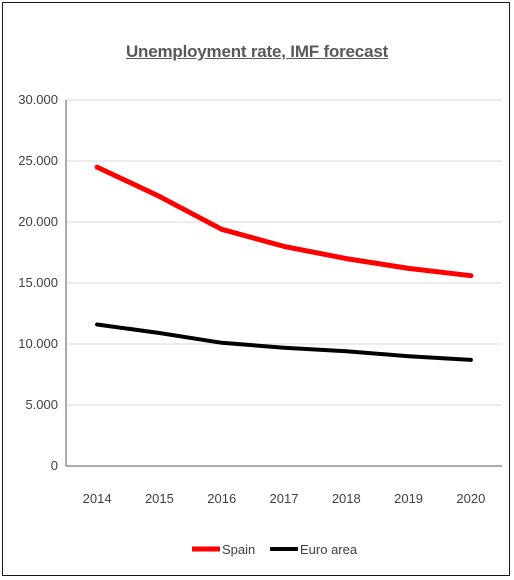 The image size is (514, 580). I want to click on legend: Spain Euro area, so click(275, 549).